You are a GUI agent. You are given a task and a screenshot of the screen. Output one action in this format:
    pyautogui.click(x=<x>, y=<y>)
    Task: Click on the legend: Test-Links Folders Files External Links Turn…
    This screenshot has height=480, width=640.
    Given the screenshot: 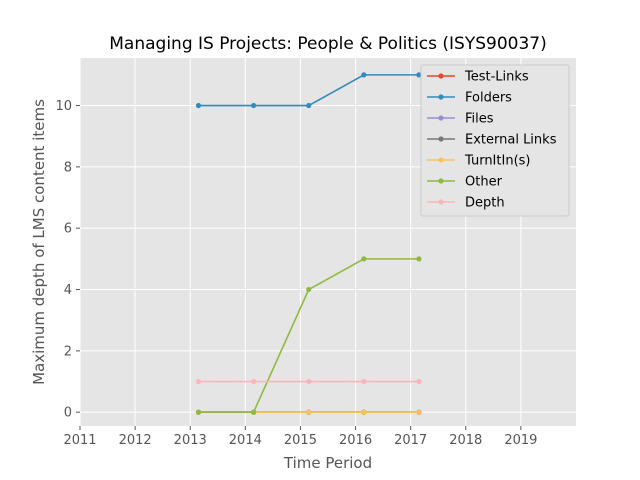 What is the action you would take?
    pyautogui.click(x=495, y=140)
    